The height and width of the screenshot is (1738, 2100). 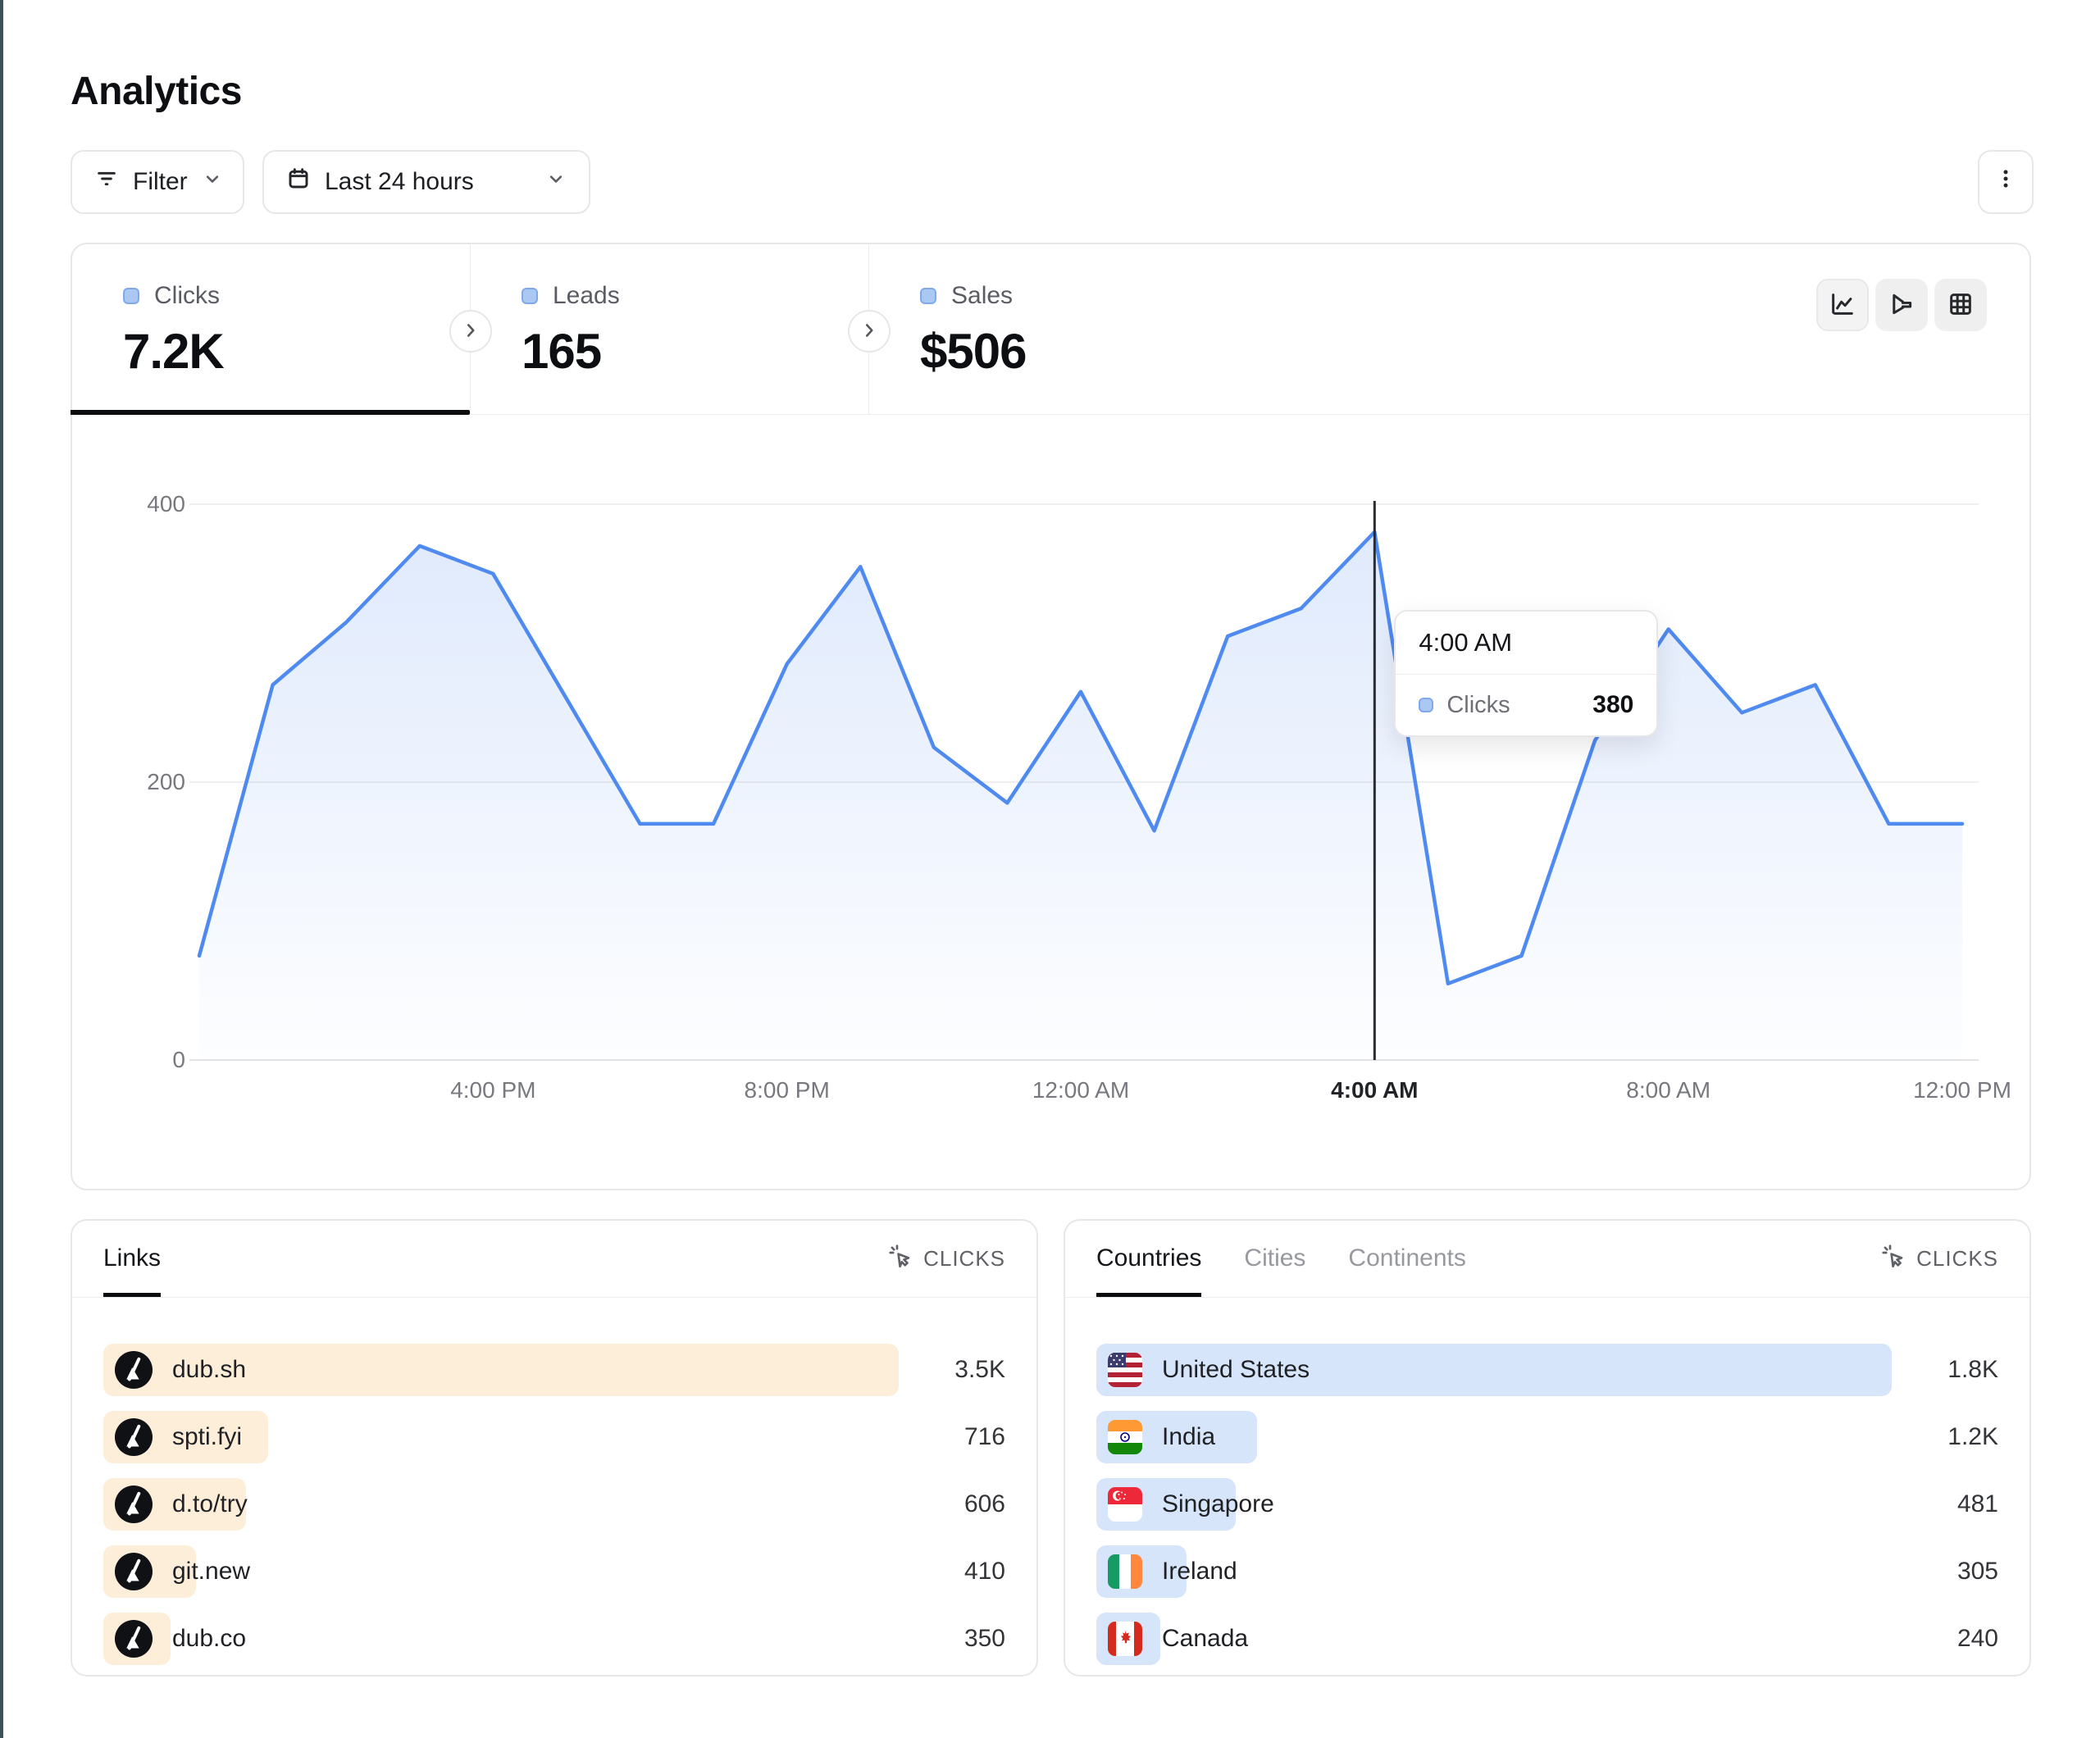 I want to click on tab-countries: Countries, so click(x=1149, y=1259).